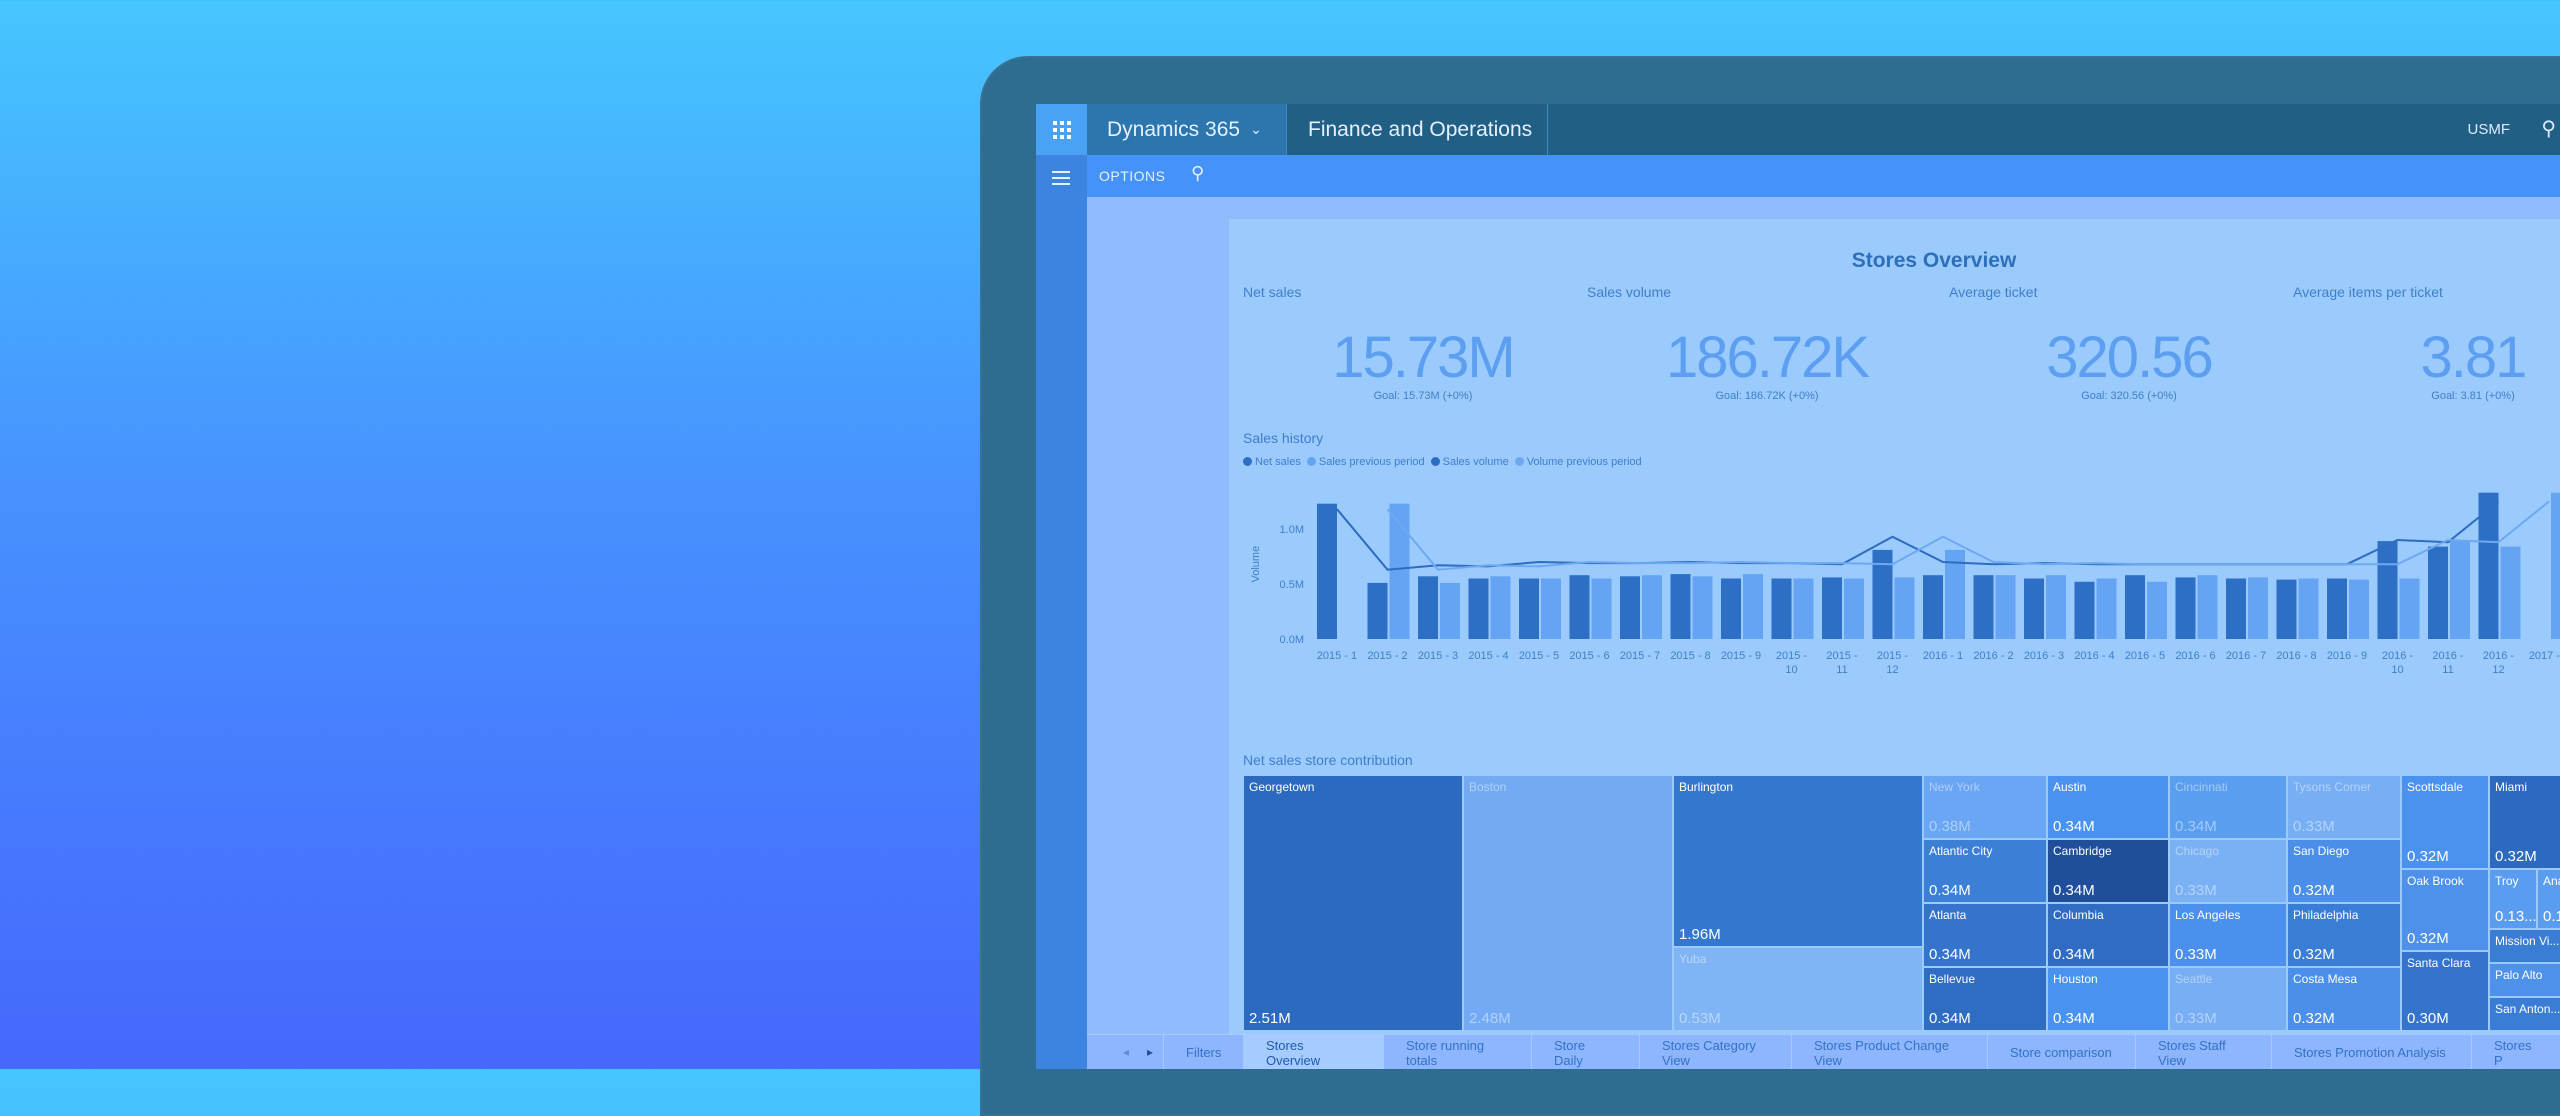  Describe the element at coordinates (1469, 462) in the screenshot. I see `legend-item: Sales volume` at that location.